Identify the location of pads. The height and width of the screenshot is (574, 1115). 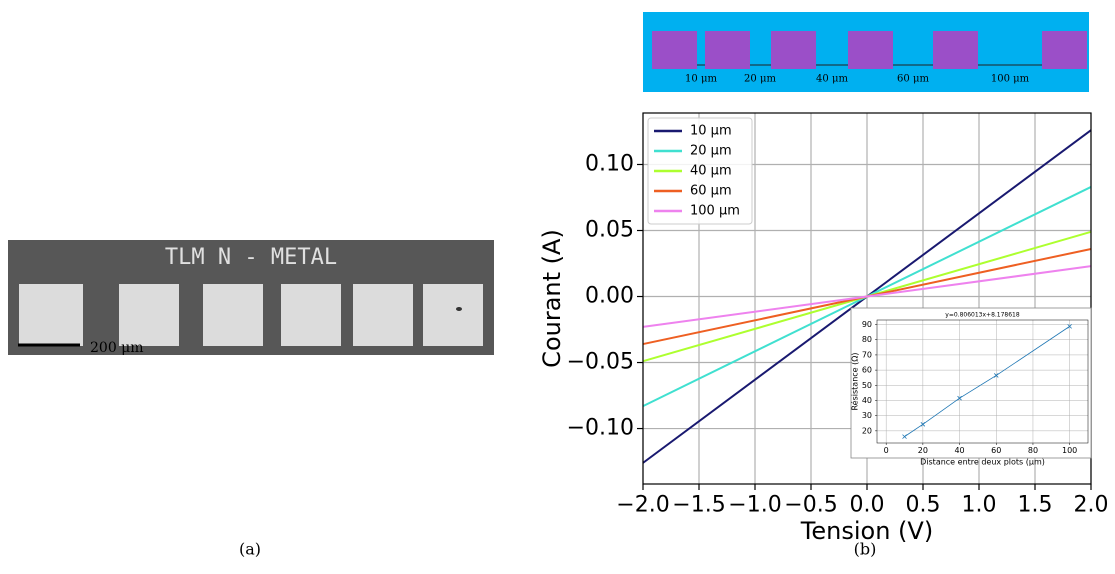
(251, 315).